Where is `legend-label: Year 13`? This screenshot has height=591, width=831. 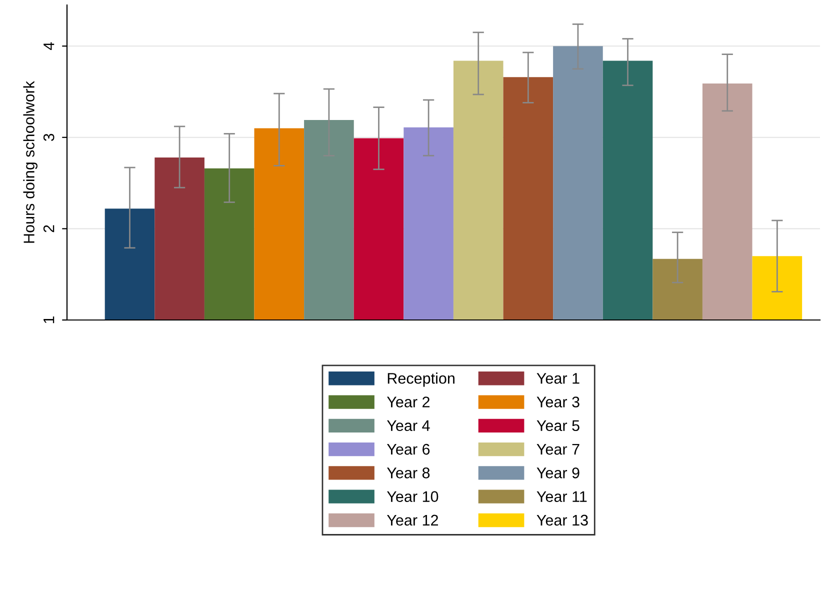
legend-label: Year 13 is located at coordinates (562, 520).